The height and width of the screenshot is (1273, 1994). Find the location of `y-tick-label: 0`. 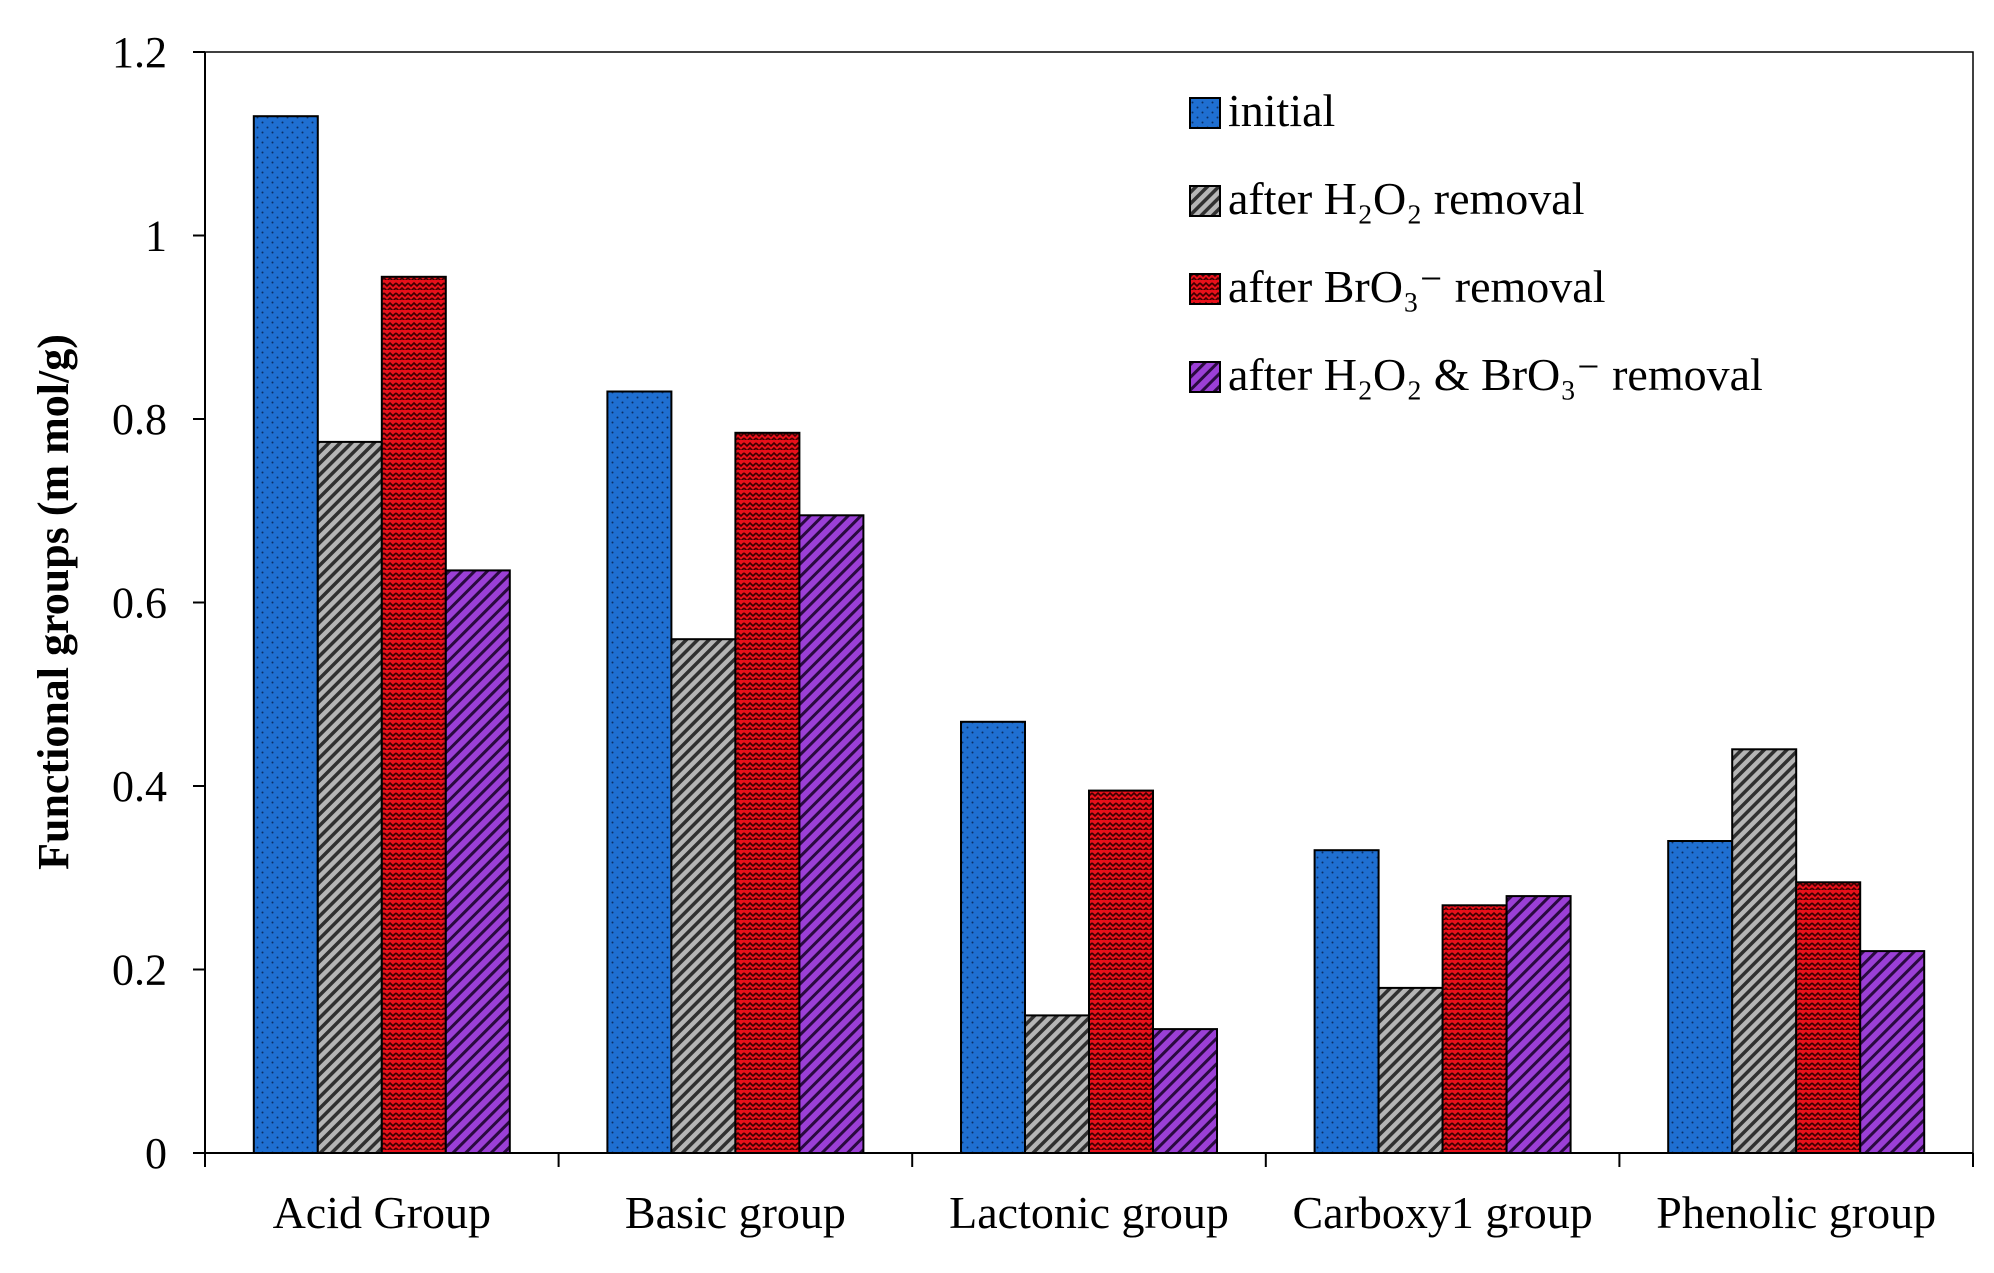

y-tick-label: 0 is located at coordinates (156, 1153).